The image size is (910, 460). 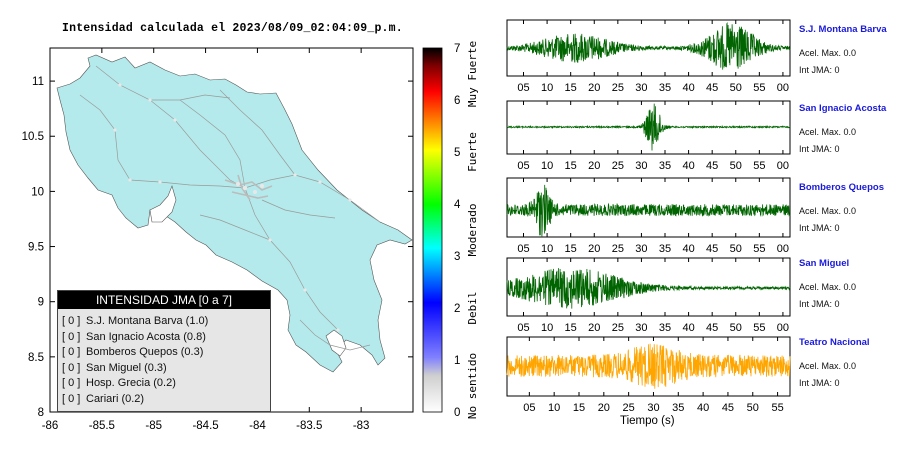 I want to click on legend-item: [ 0 ] San Miguel (0.3), so click(x=135, y=369).